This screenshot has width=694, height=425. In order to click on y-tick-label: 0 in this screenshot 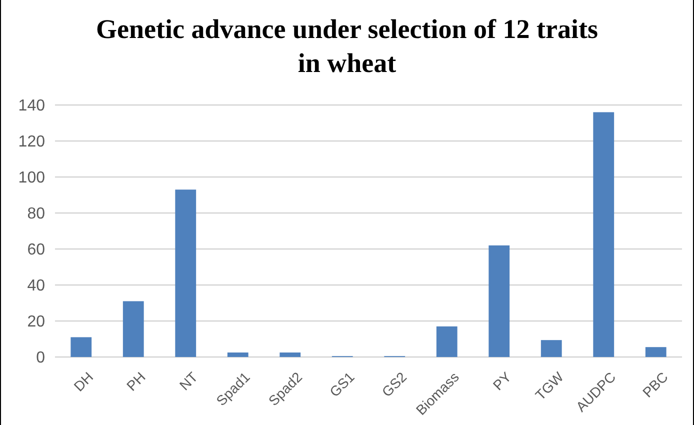, I will do `click(41, 358)`.